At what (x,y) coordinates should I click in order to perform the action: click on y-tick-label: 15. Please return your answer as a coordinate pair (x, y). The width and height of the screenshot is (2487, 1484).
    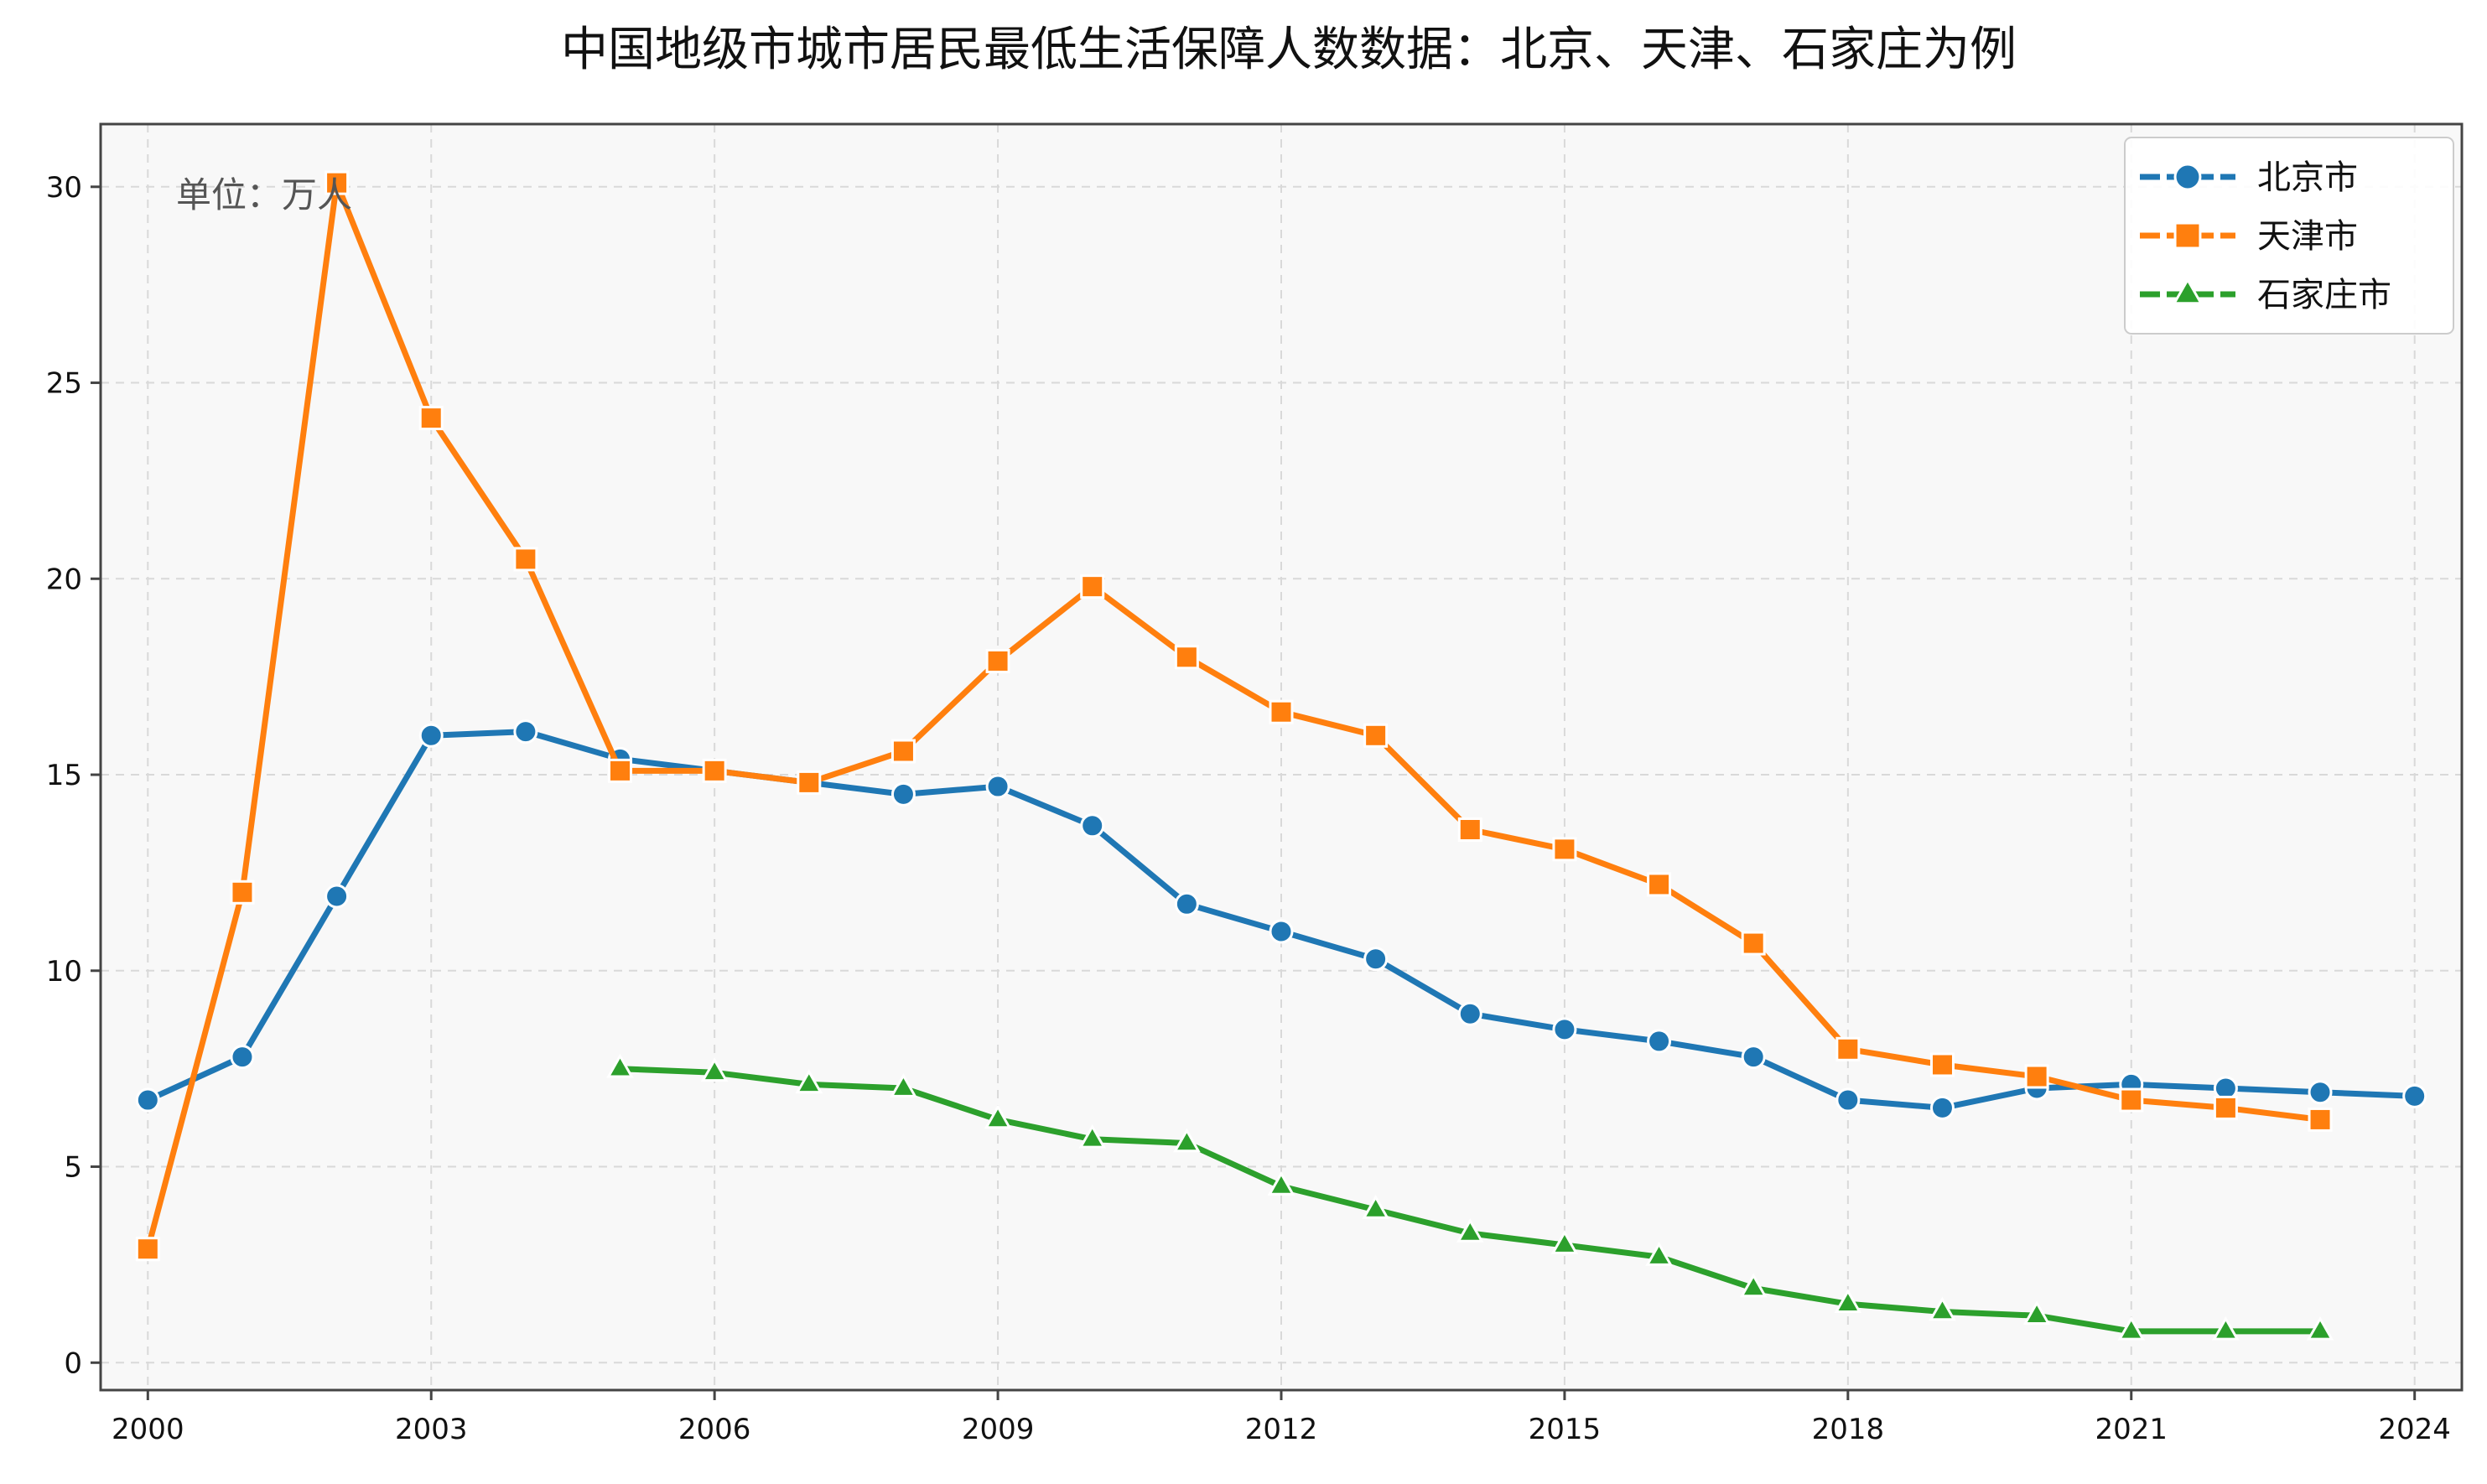
    Looking at the image, I should click on (64, 775).